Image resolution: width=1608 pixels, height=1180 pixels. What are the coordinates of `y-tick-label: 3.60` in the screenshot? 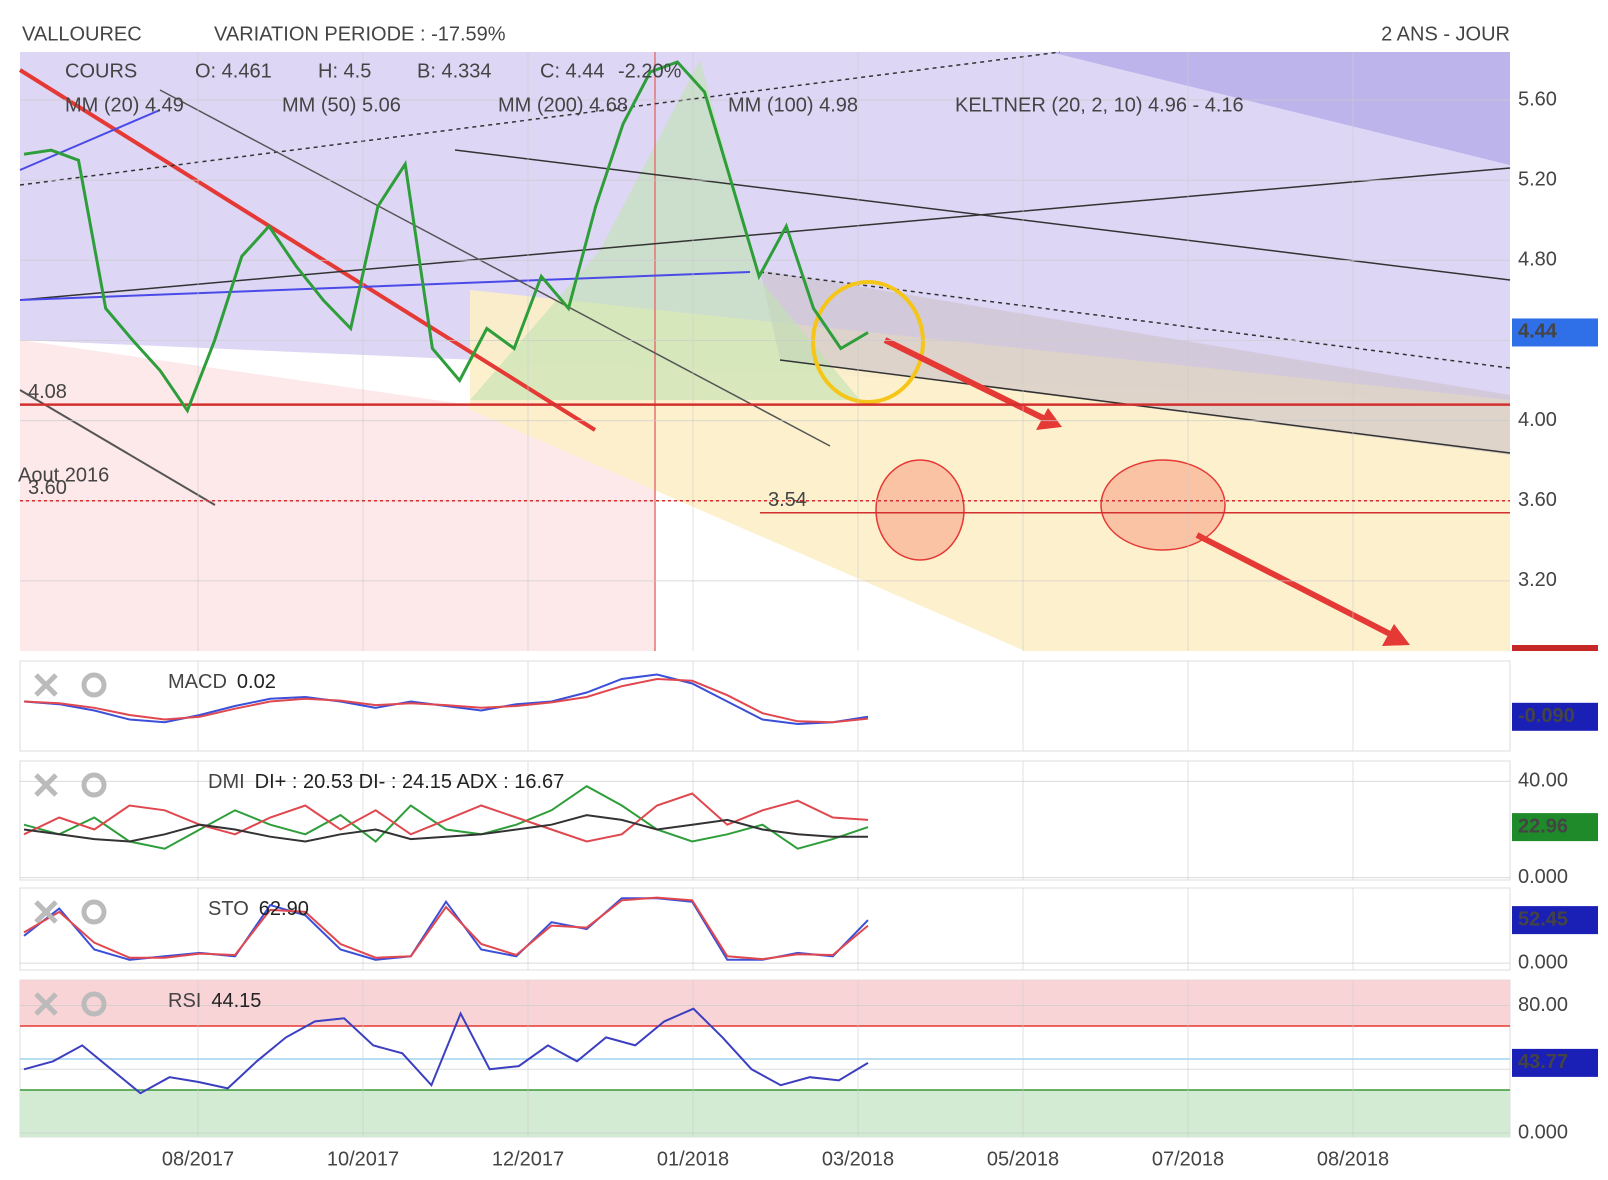 It's located at (1537, 500).